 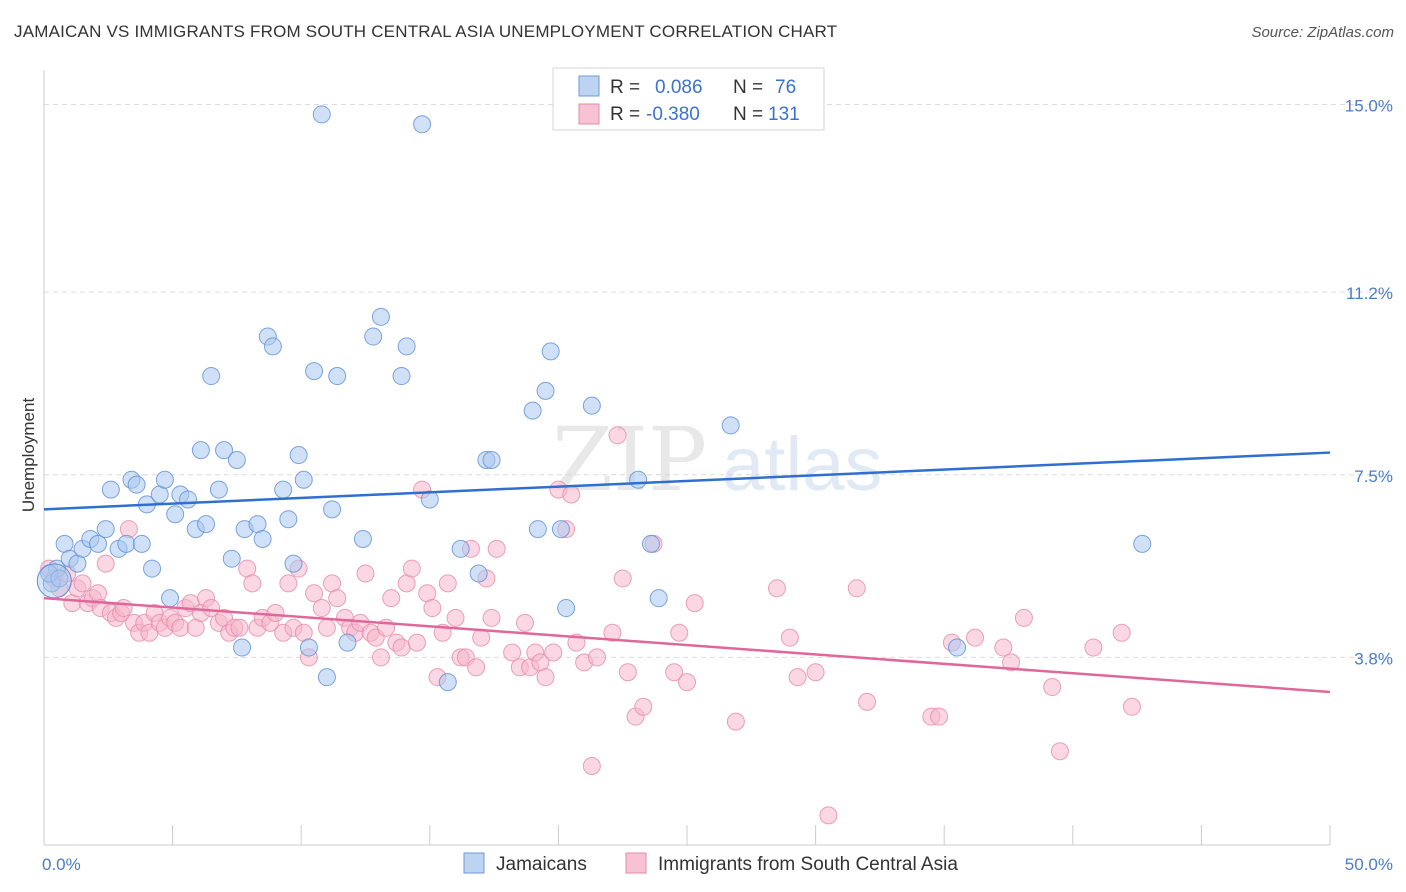 What do you see at coordinates (802, 464) in the screenshot?
I see `svg-text: atlas` at bounding box center [802, 464].